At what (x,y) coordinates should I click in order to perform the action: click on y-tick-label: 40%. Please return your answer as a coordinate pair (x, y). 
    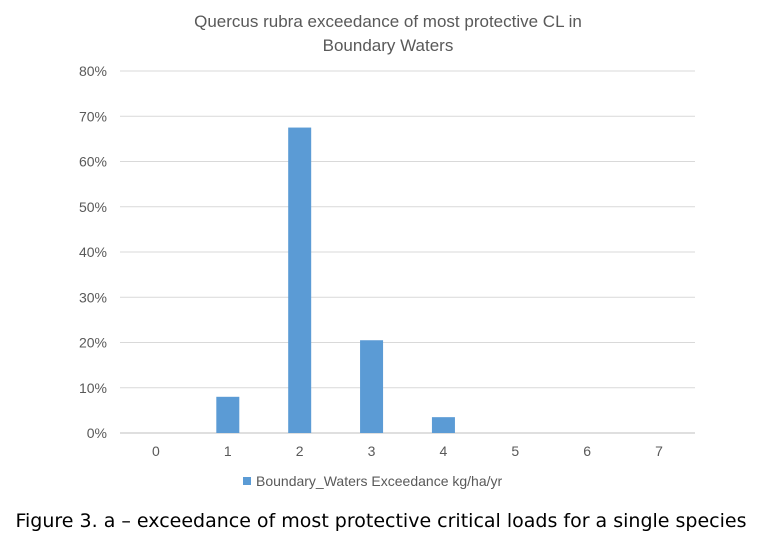
    Looking at the image, I should click on (93, 252).